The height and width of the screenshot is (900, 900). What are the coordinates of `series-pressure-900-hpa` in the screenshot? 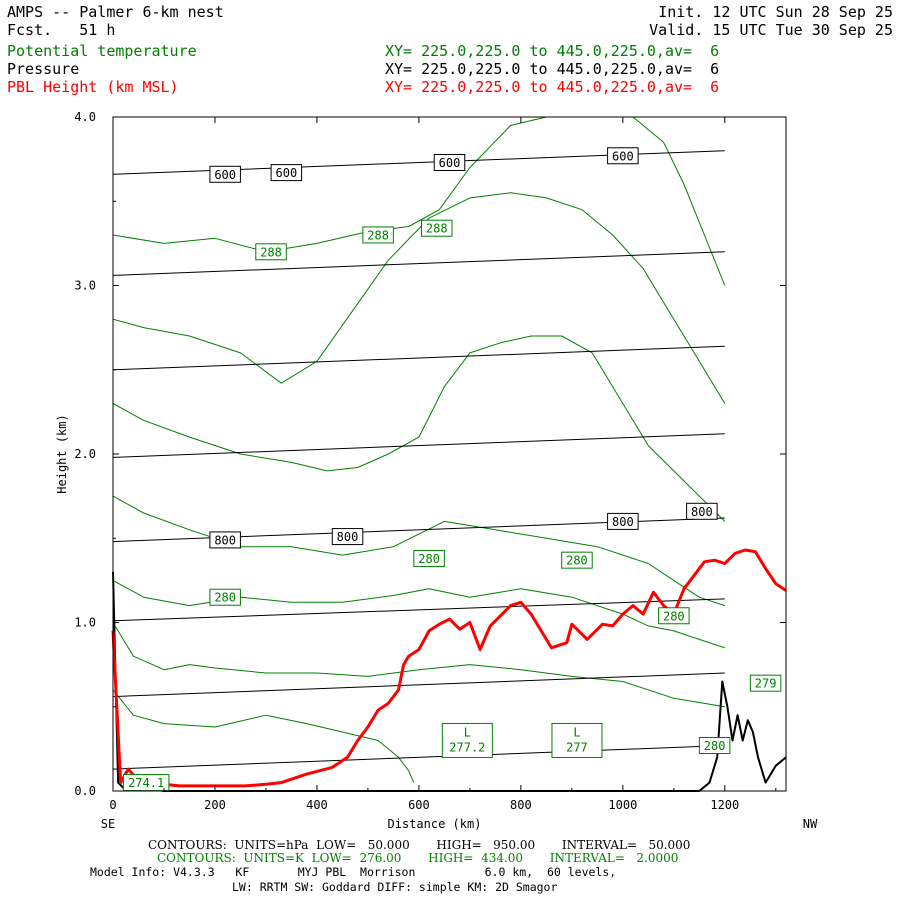 It's located at (418, 685).